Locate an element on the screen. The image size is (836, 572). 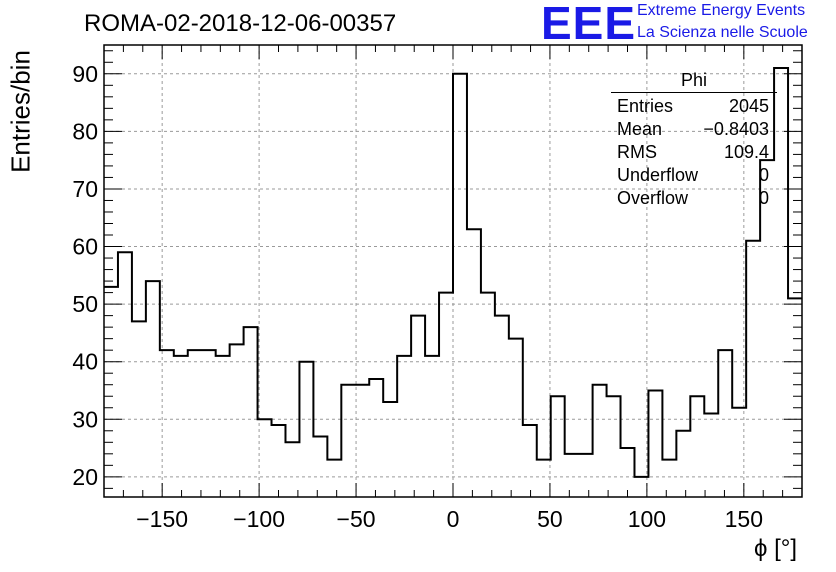
y-tick-label: 20 is located at coordinates (85, 477).